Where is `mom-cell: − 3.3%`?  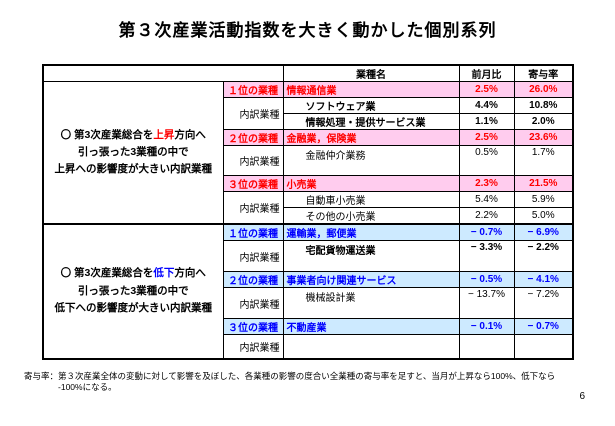 mom-cell: − 3.3% is located at coordinates (486, 256).